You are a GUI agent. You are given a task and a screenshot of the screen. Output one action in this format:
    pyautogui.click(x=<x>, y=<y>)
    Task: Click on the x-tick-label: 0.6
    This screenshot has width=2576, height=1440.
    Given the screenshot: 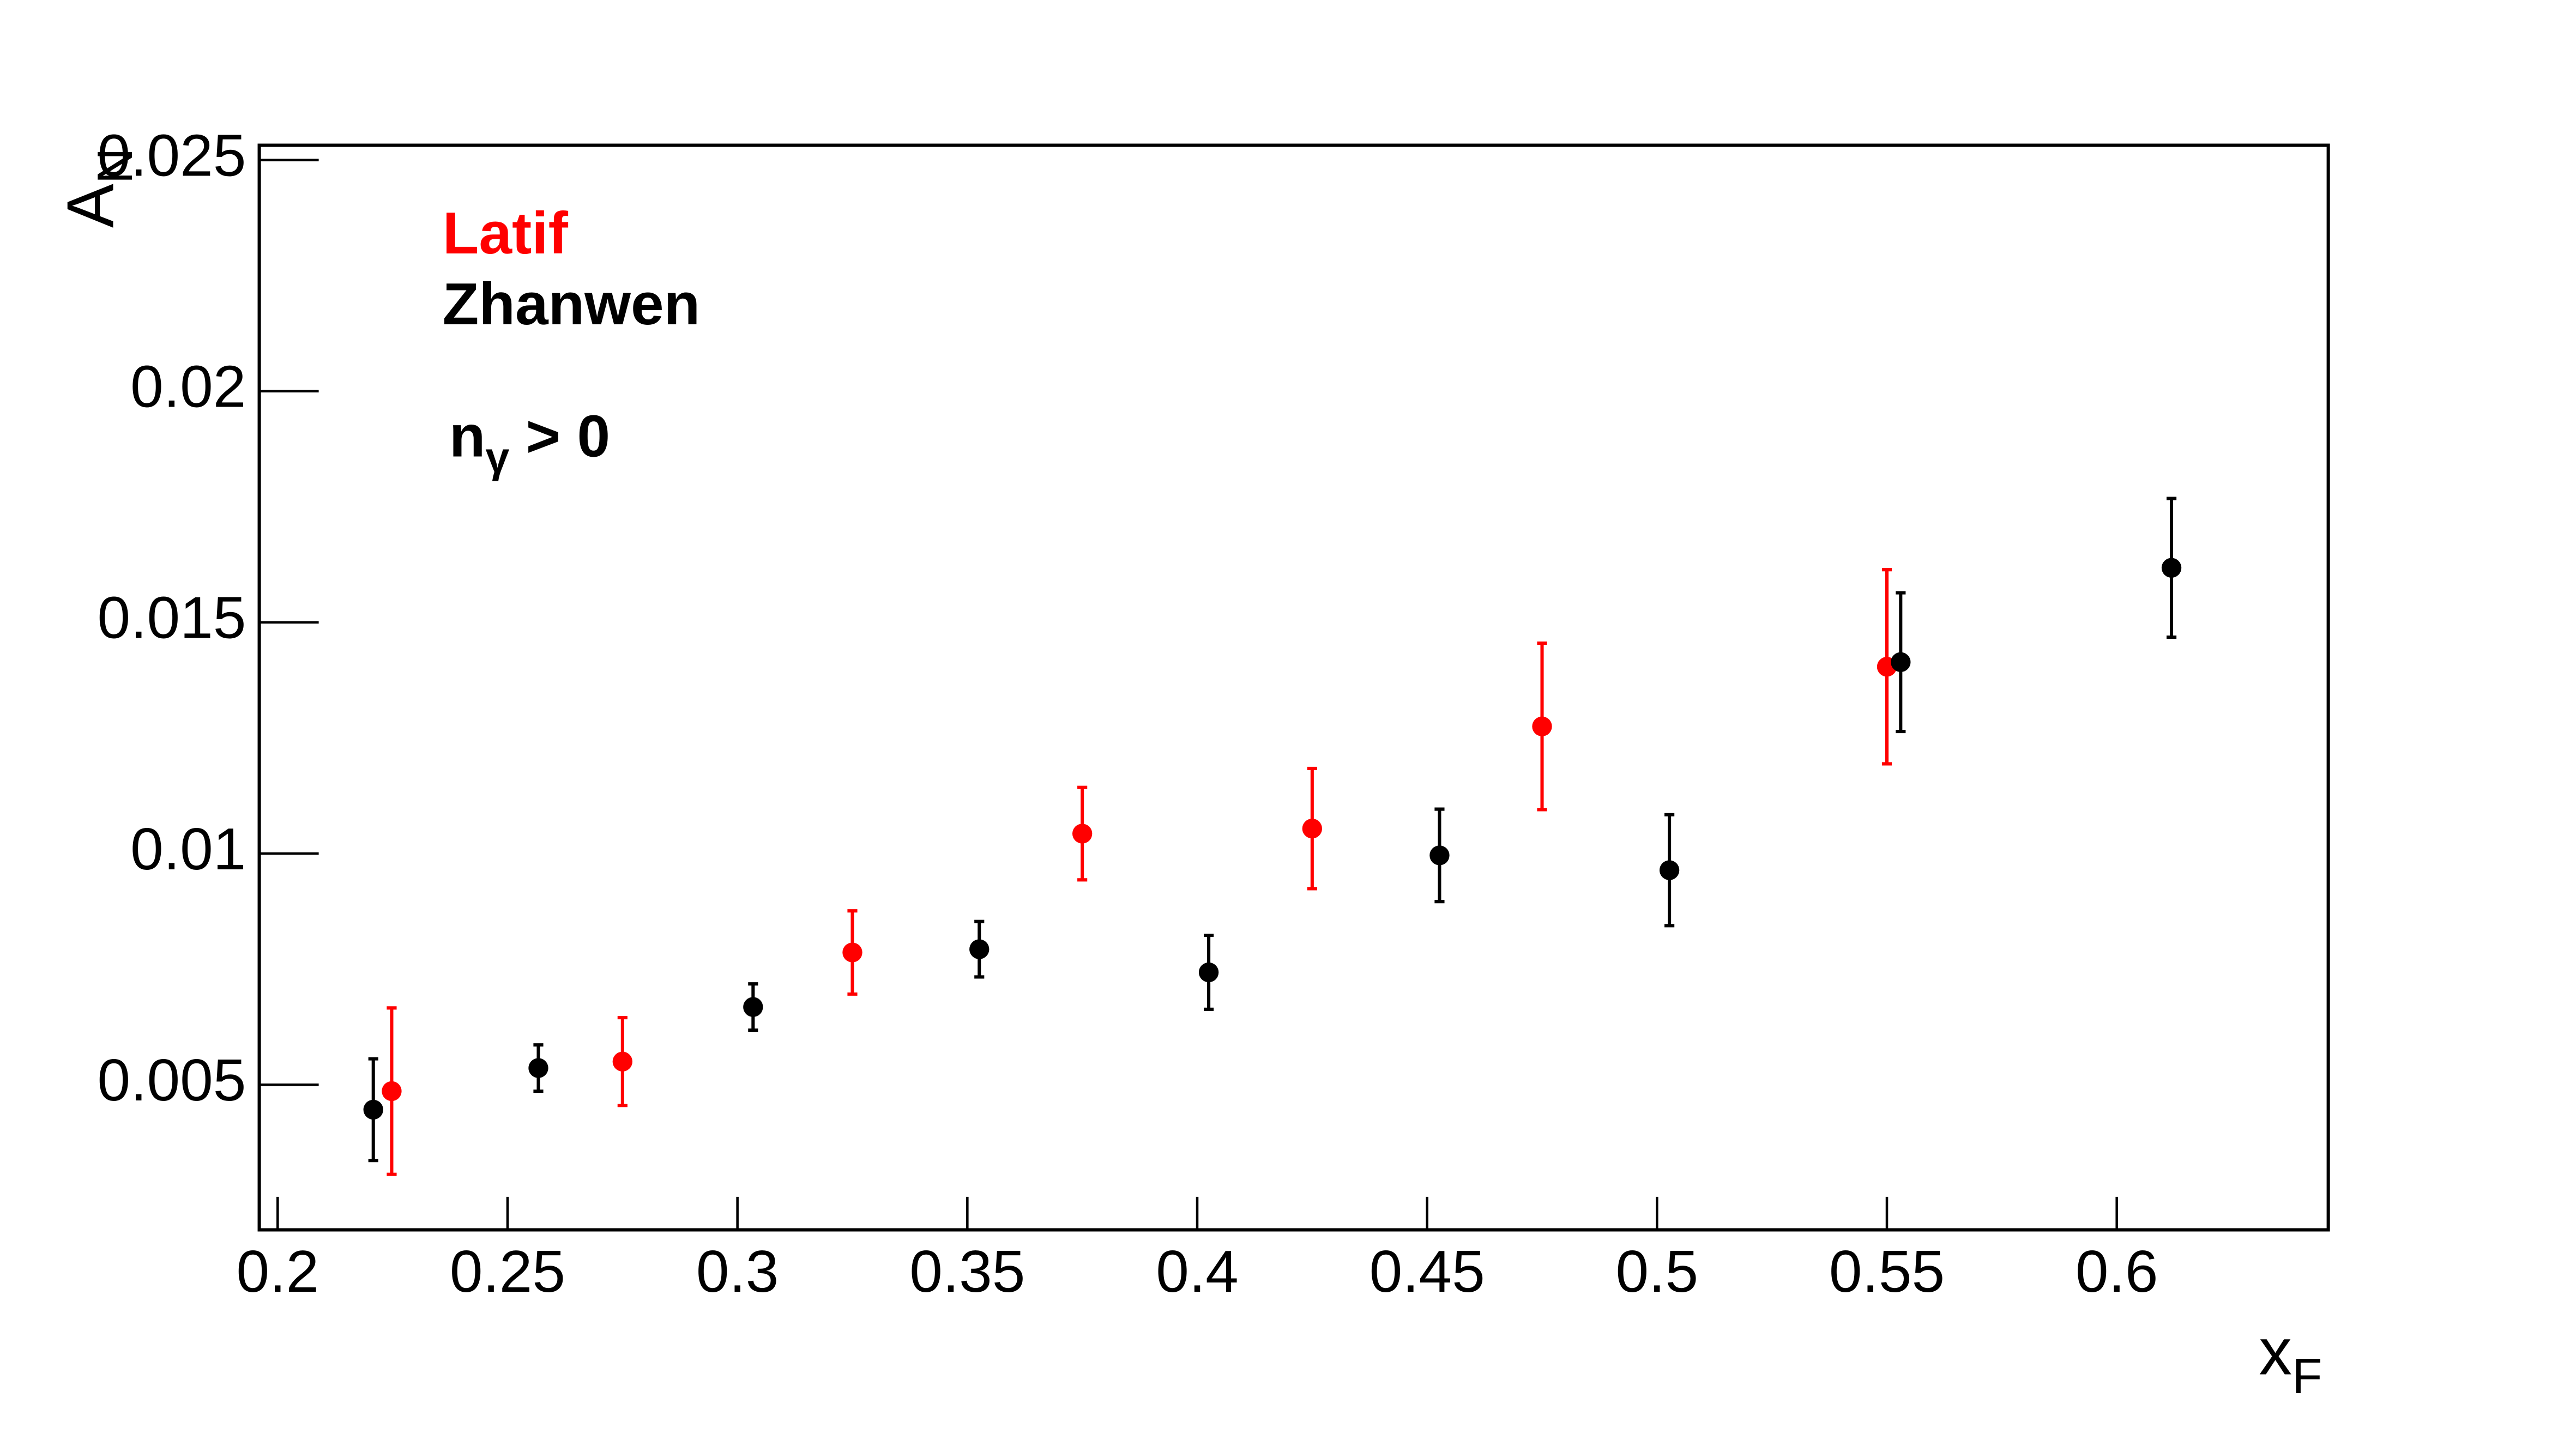 What is the action you would take?
    pyautogui.click(x=2117, y=1271)
    